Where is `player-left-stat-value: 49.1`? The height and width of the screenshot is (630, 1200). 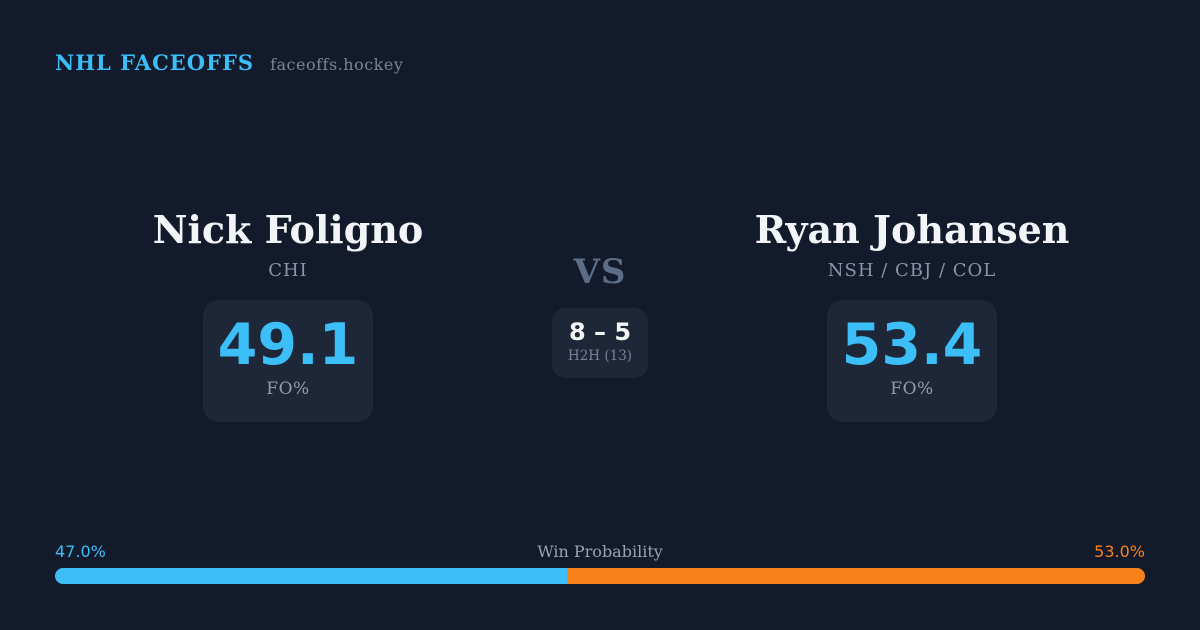
player-left-stat-value: 49.1 is located at coordinates (288, 345).